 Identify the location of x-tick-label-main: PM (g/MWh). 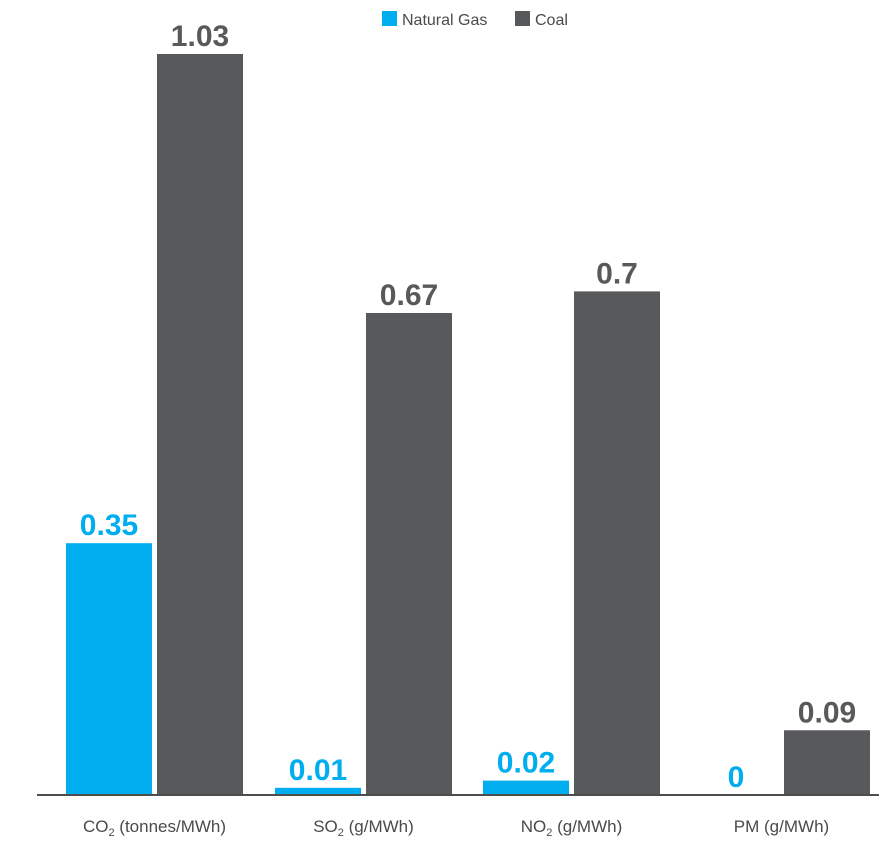
(781, 826).